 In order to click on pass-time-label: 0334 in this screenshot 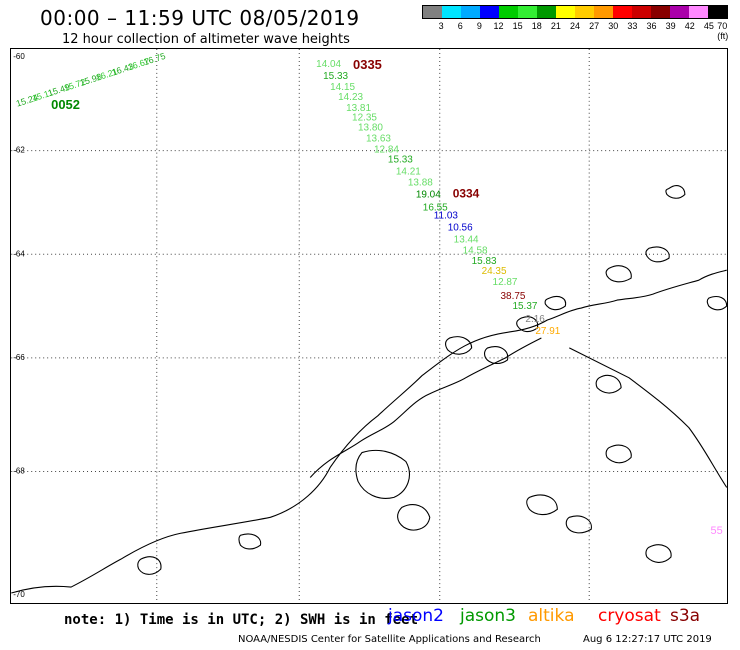, I will do `click(466, 193)`.